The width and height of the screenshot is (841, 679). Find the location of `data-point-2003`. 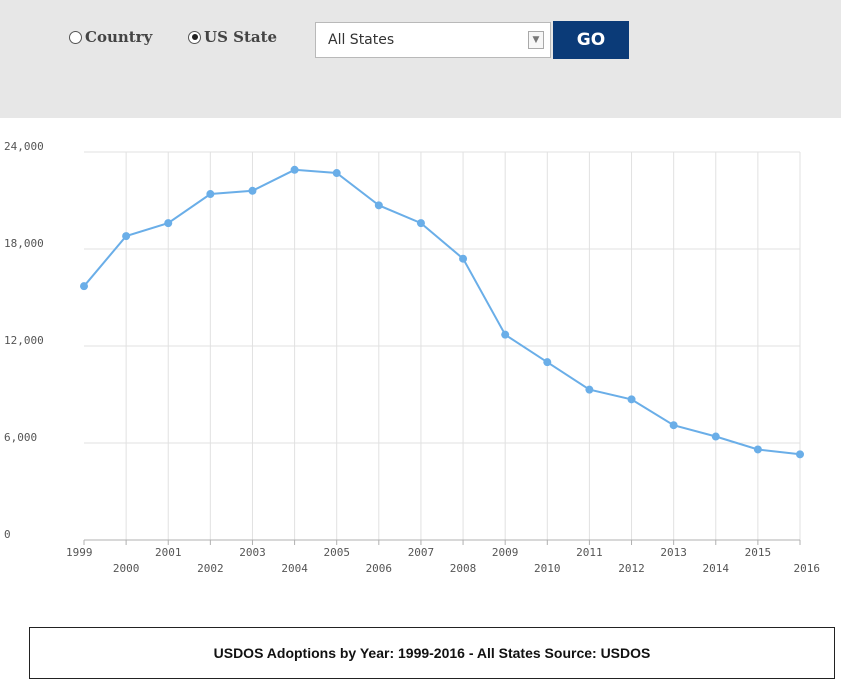

data-point-2003 is located at coordinates (252, 190).